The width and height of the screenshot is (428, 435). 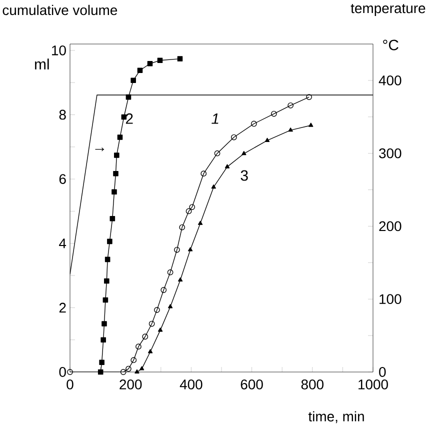 What do you see at coordinates (336, 417) in the screenshot?
I see `x-axis-title: time, min` at bounding box center [336, 417].